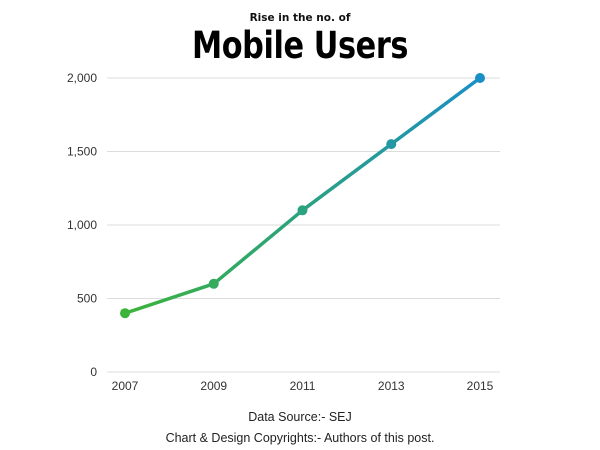  What do you see at coordinates (213, 386) in the screenshot?
I see `x-tick-label: 2009` at bounding box center [213, 386].